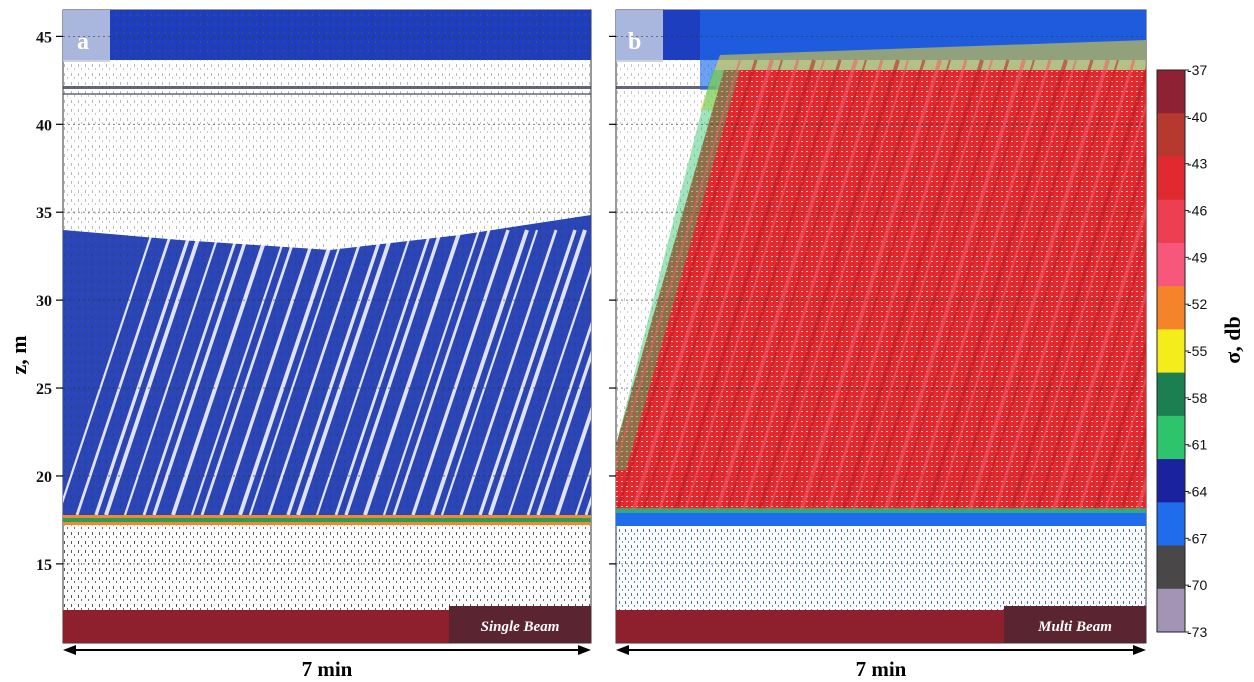 The width and height of the screenshot is (1254, 682). I want to click on y-tick-label: 40, so click(44, 125).